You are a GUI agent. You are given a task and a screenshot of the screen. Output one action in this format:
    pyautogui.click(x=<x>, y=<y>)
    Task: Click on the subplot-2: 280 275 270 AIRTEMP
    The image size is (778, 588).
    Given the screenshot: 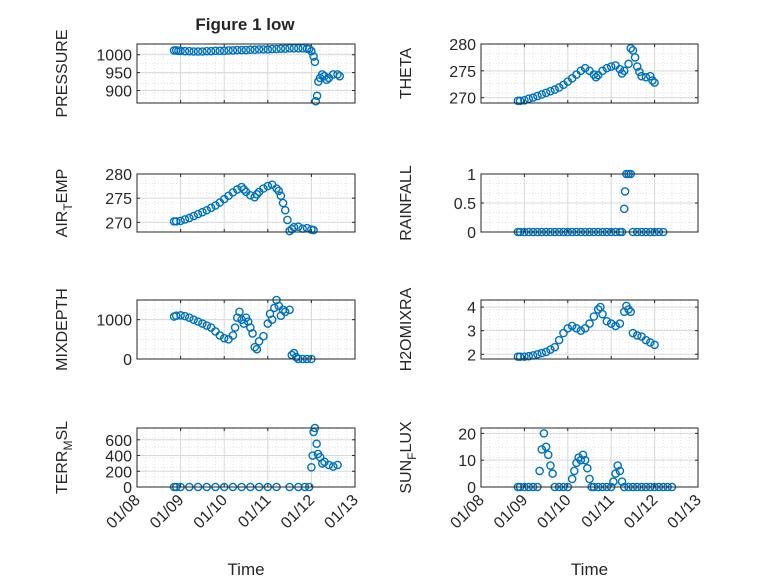 What is the action you would take?
    pyautogui.click(x=205, y=202)
    